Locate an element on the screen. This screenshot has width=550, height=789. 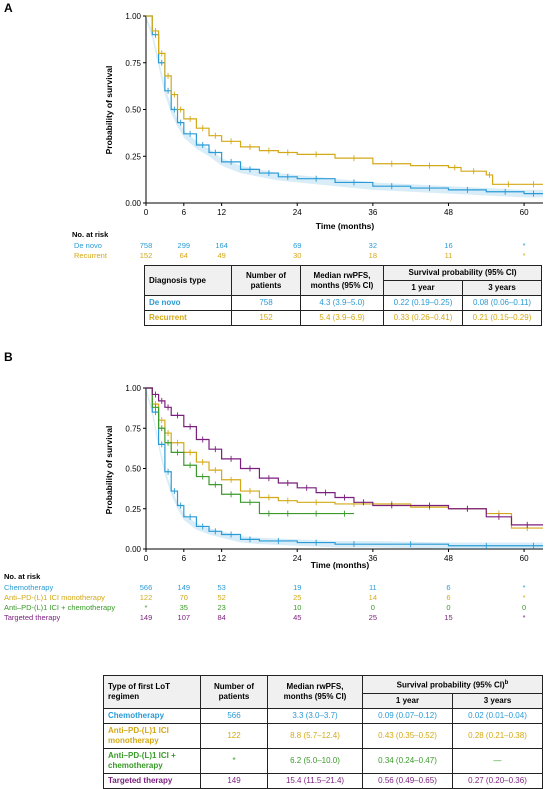
b-y-tick-label: 0.75 is located at coordinates (133, 428).